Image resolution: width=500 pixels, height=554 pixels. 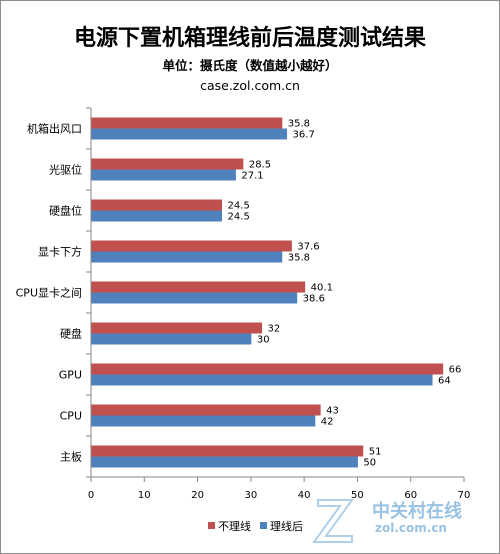 What do you see at coordinates (375, 452) in the screenshot?
I see `data-label: 51` at bounding box center [375, 452].